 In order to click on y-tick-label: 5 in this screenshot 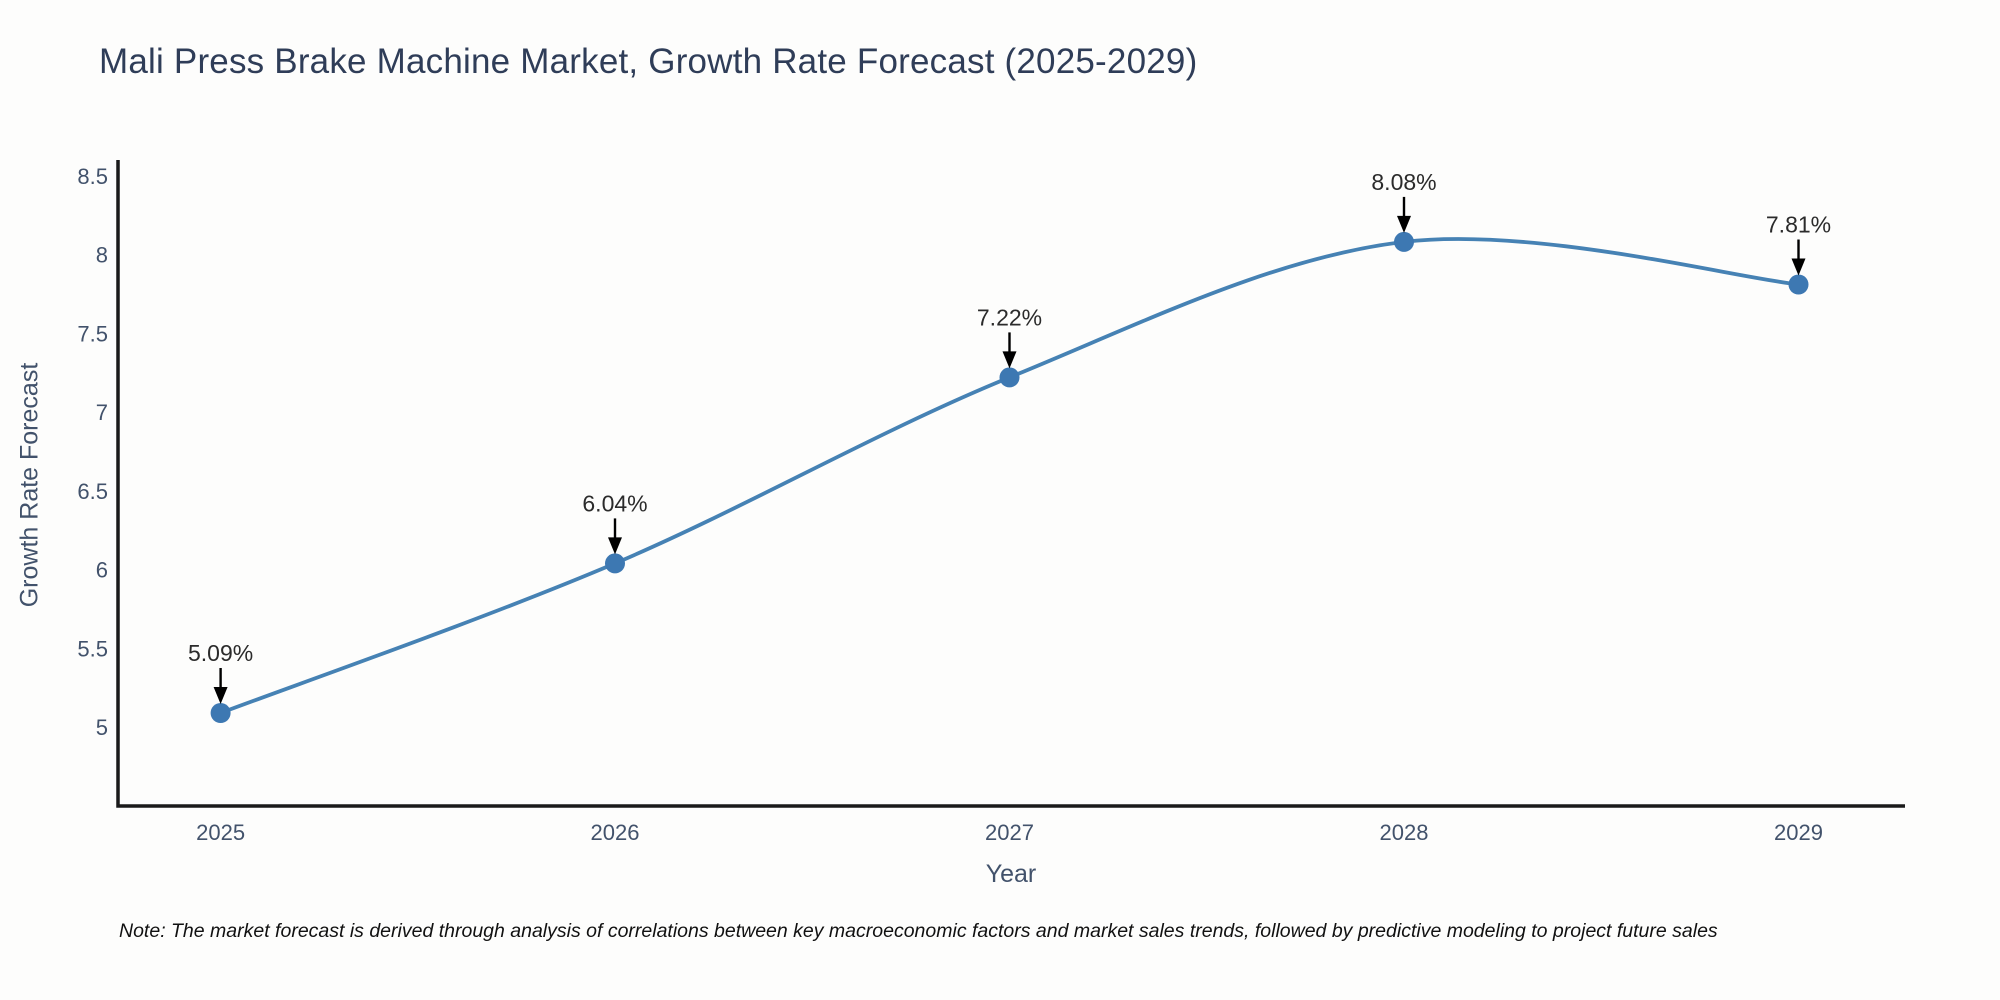, I will do `click(102, 727)`.